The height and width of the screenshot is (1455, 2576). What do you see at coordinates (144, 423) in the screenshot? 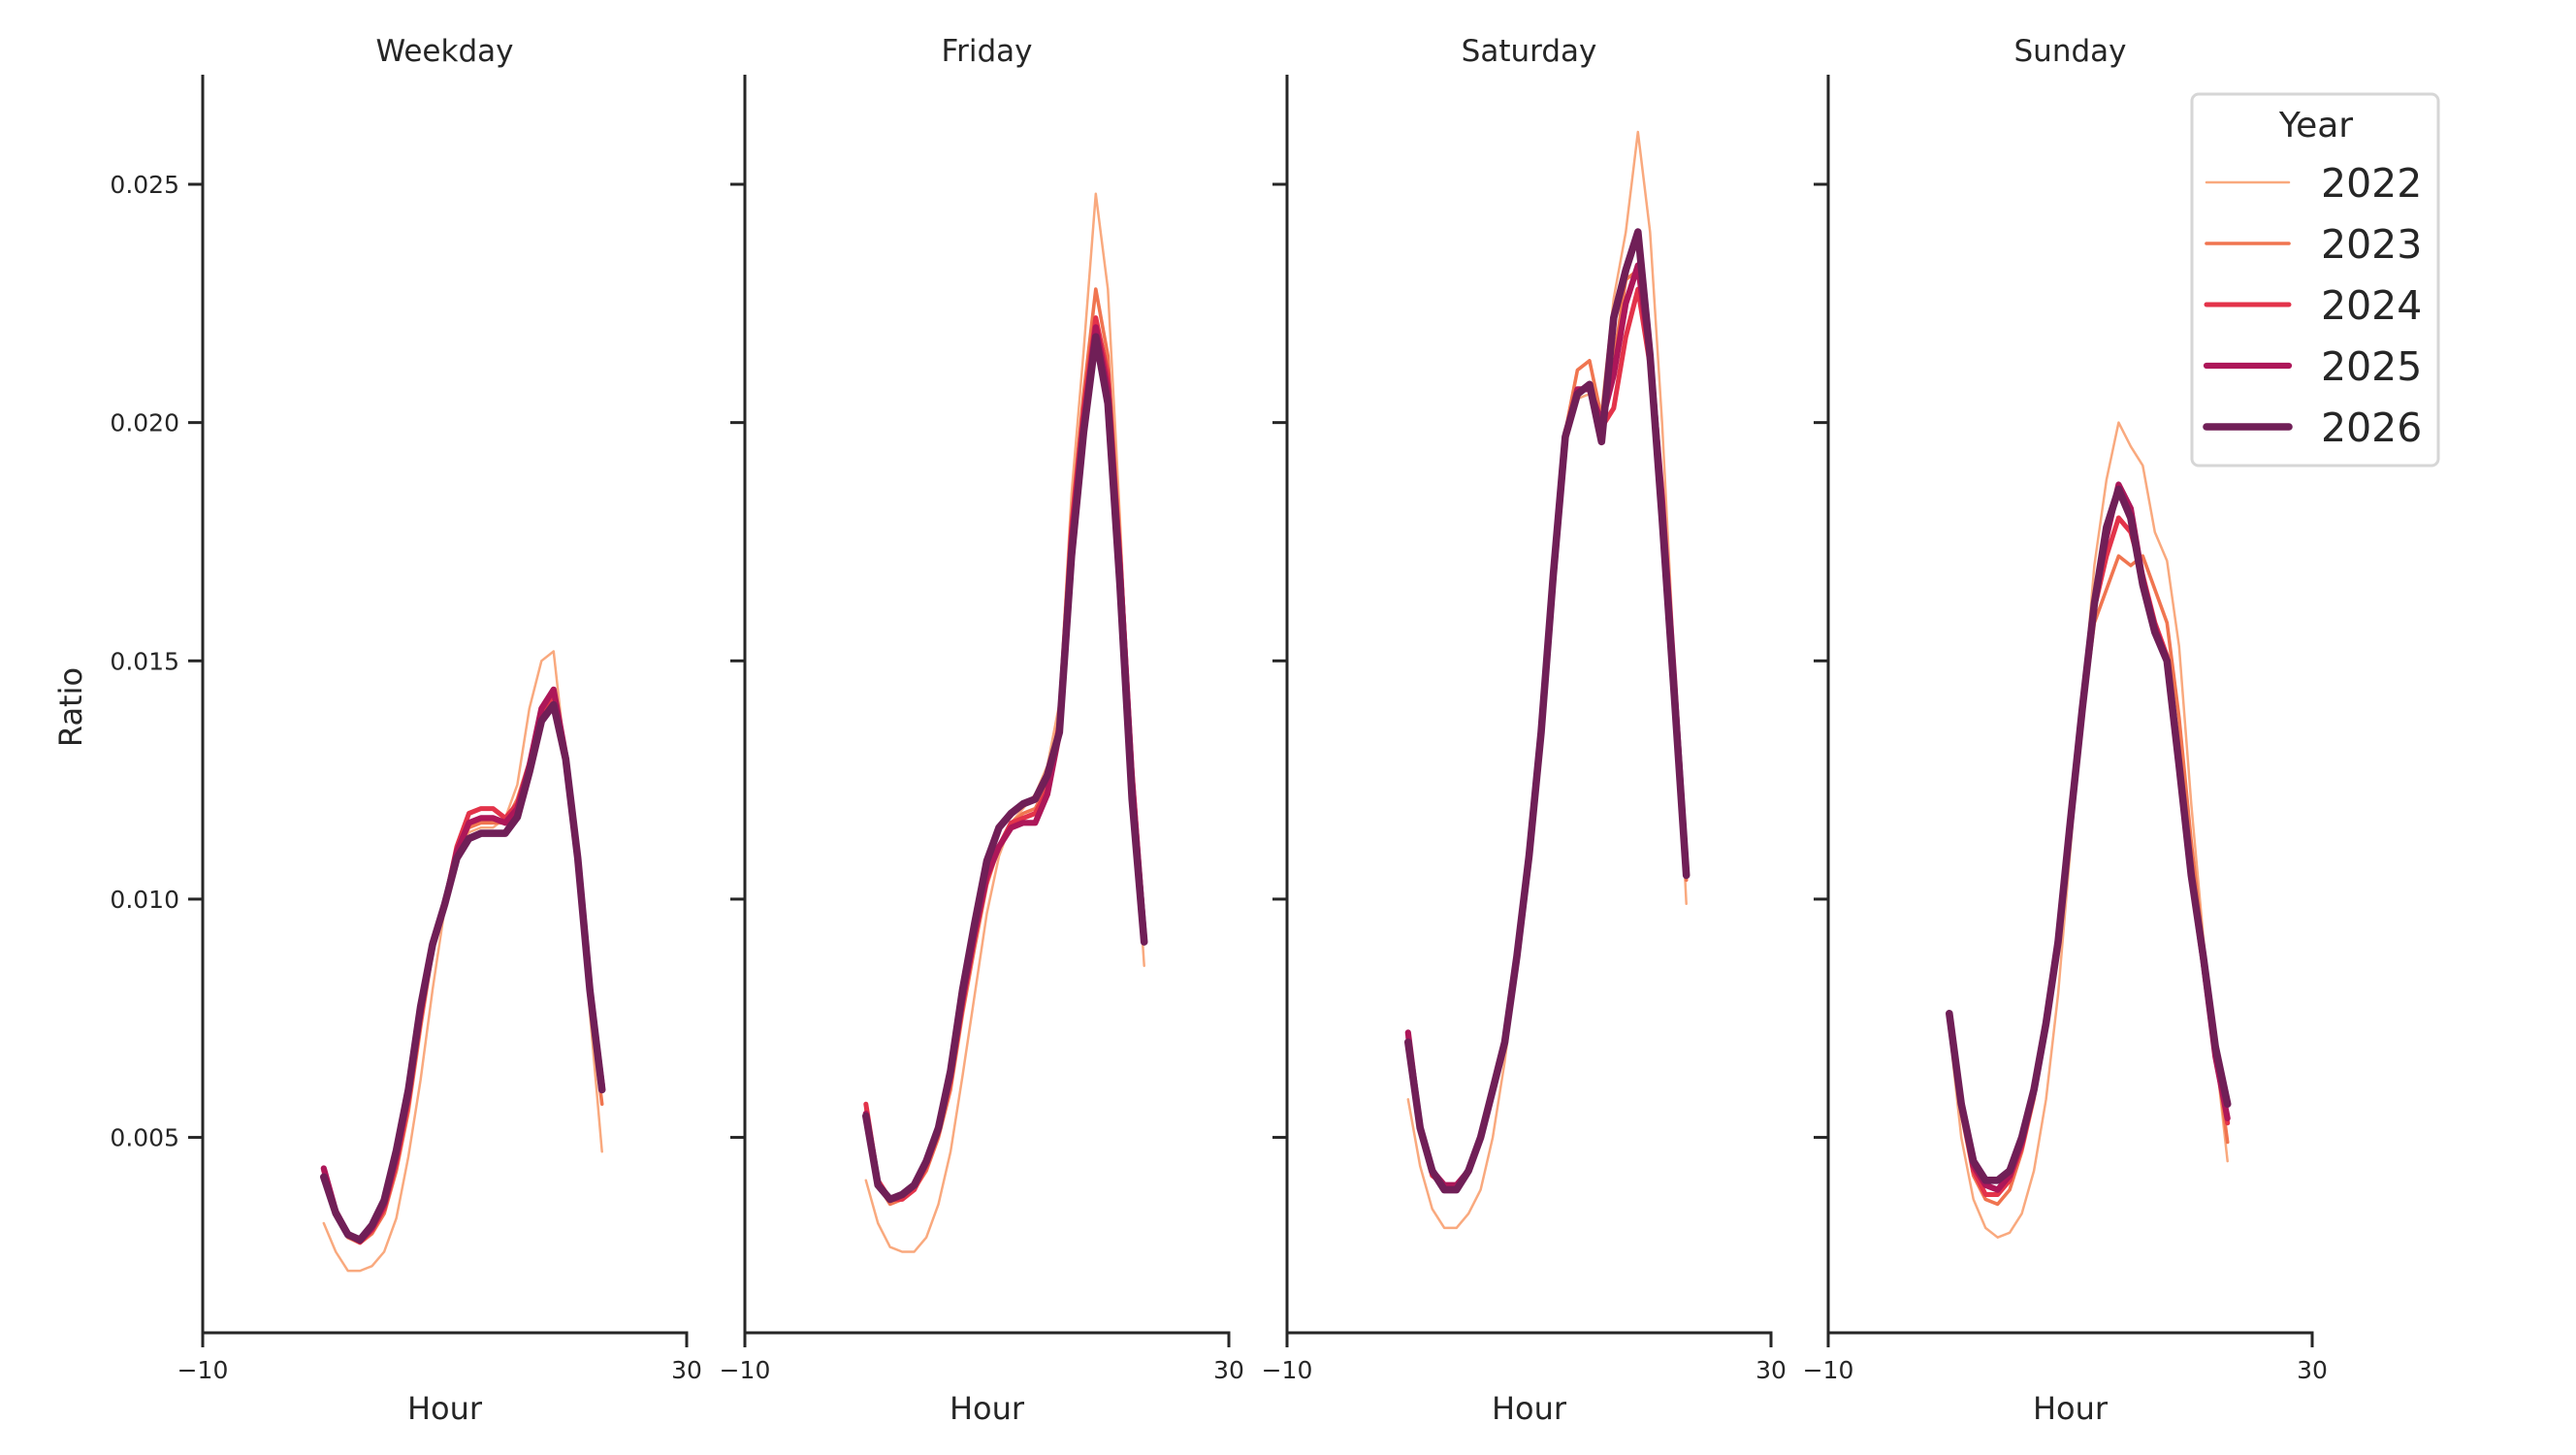
I see `y-tick-label: 0.020` at bounding box center [144, 423].